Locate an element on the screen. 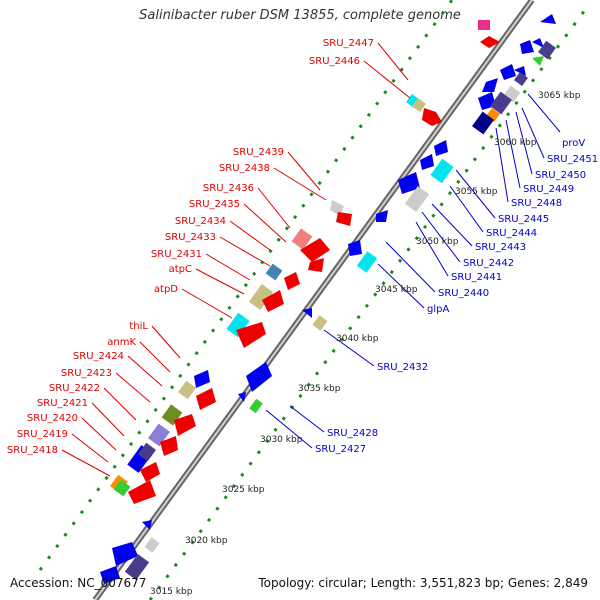 This screenshot has height=600, width=600. gene-label: SRU_2446 is located at coordinates (334, 61).